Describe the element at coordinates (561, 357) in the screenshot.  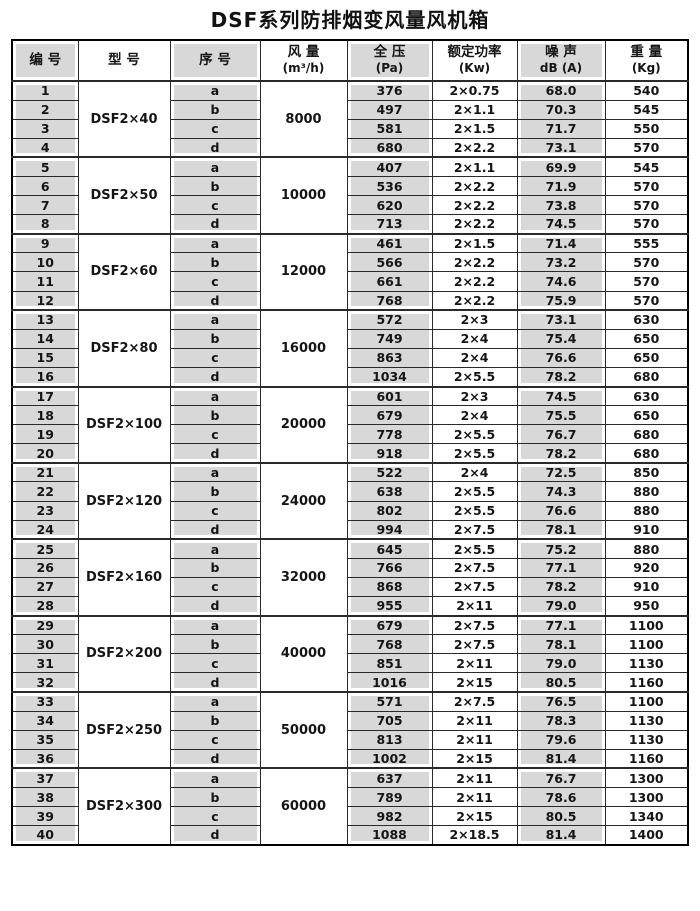
I see `cell-noise: 76.6` at that location.